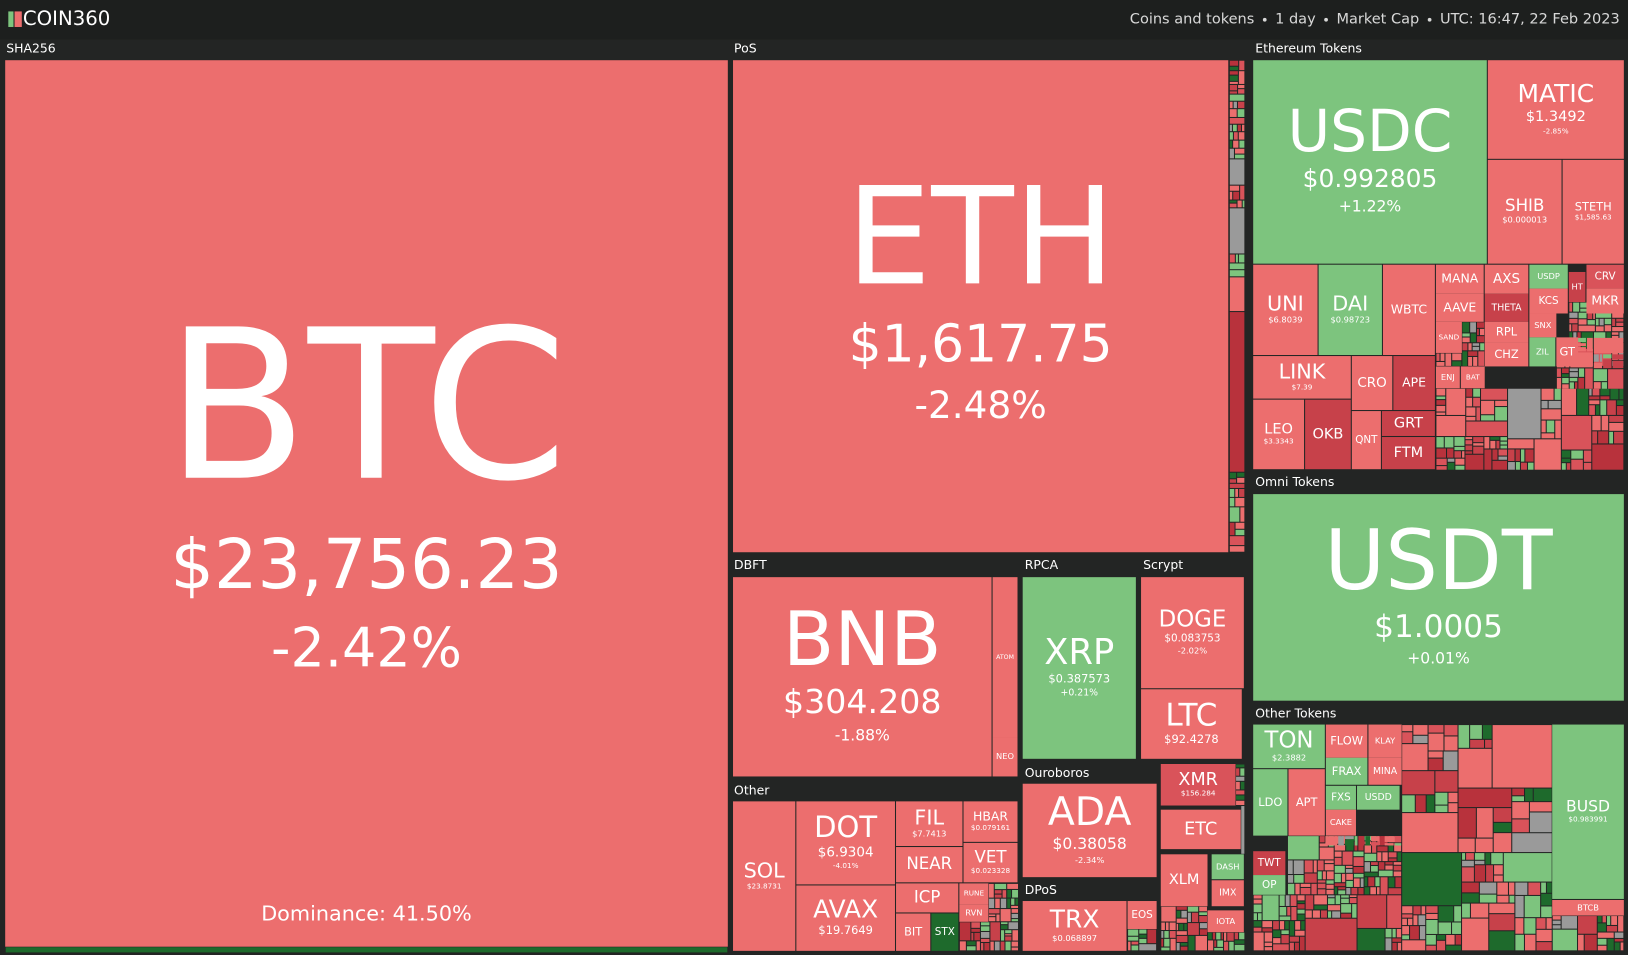 The image size is (1628, 955). I want to click on coin-symbol: SNX, so click(1542, 325).